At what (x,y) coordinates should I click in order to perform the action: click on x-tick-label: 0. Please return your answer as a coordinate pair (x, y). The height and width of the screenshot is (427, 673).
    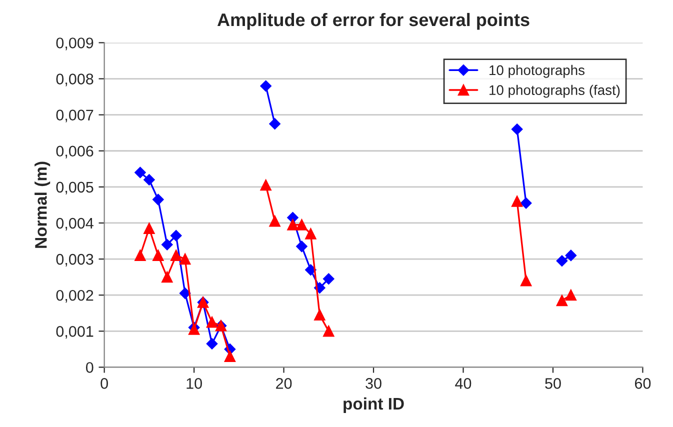
    Looking at the image, I should click on (104, 383).